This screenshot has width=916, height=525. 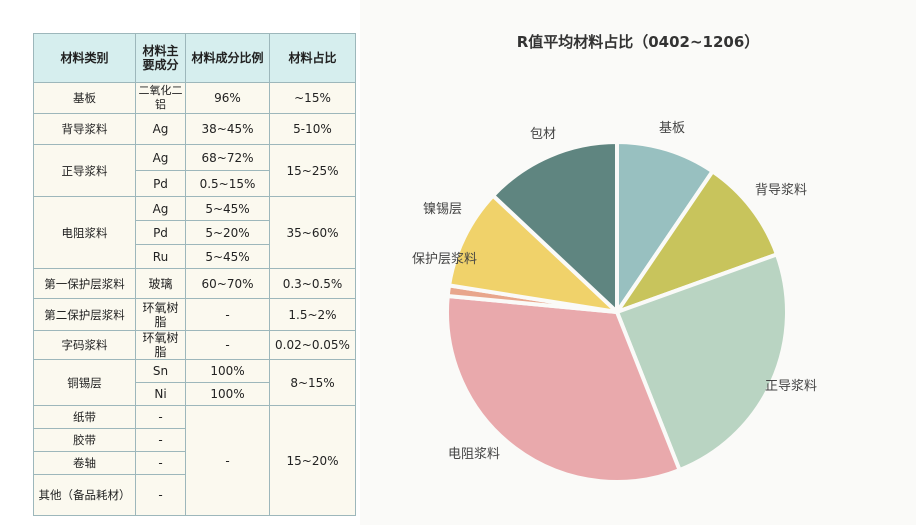 I want to click on table-row: 基板 二氧化二铝 96% ~15%, so click(x=194, y=98).